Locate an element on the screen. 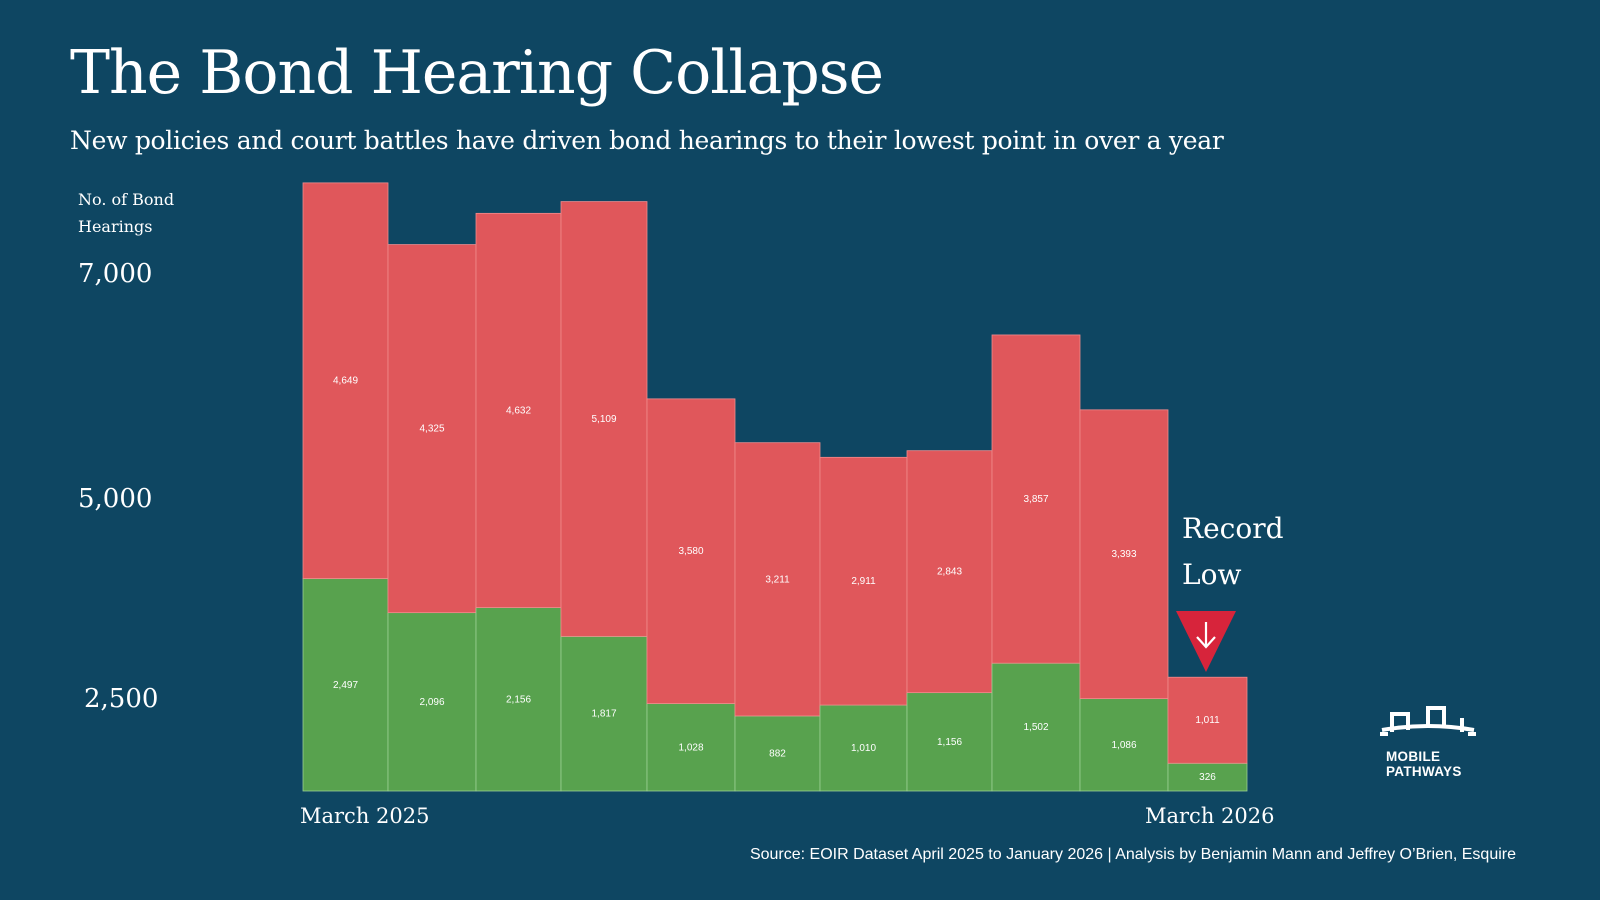 This screenshot has height=900, width=1600. mobile-pathways-logo: MOBILE PATHWAYS is located at coordinates (1430, 741).